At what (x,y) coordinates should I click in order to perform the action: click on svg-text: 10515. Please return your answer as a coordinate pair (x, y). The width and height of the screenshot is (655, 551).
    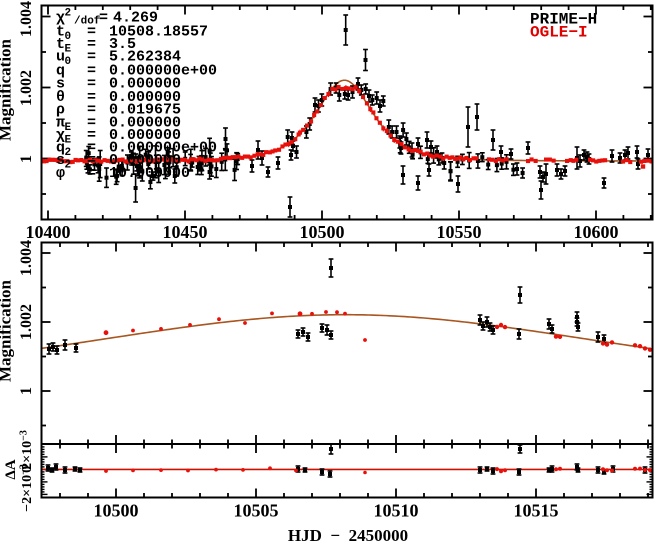
    Looking at the image, I should click on (536, 511).